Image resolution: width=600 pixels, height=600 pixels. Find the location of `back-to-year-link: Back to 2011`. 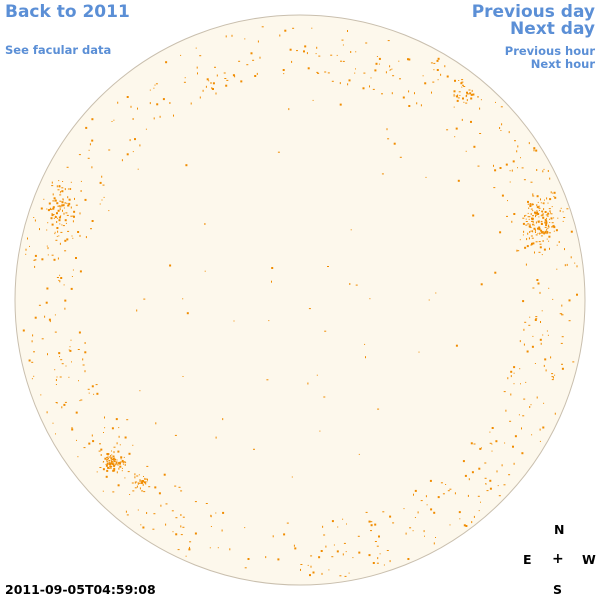

back-to-year-link: Back to 2011 is located at coordinates (67, 12).